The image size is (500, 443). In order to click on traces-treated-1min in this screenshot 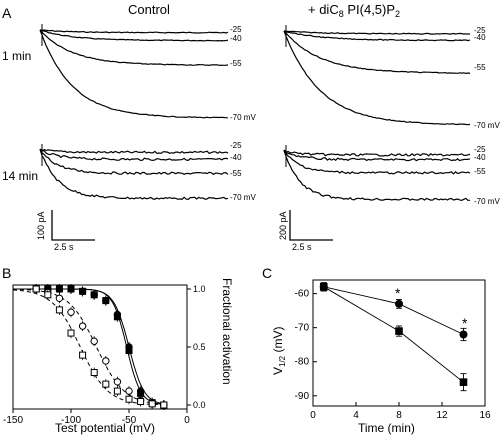, I will do `click(377, 75)`.